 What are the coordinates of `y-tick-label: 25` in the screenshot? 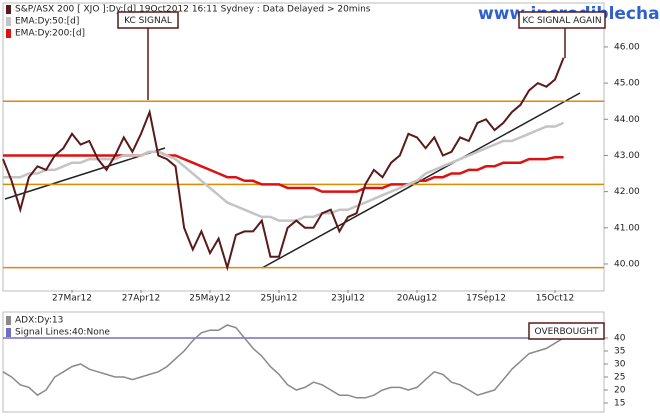 It's located at (619, 377).